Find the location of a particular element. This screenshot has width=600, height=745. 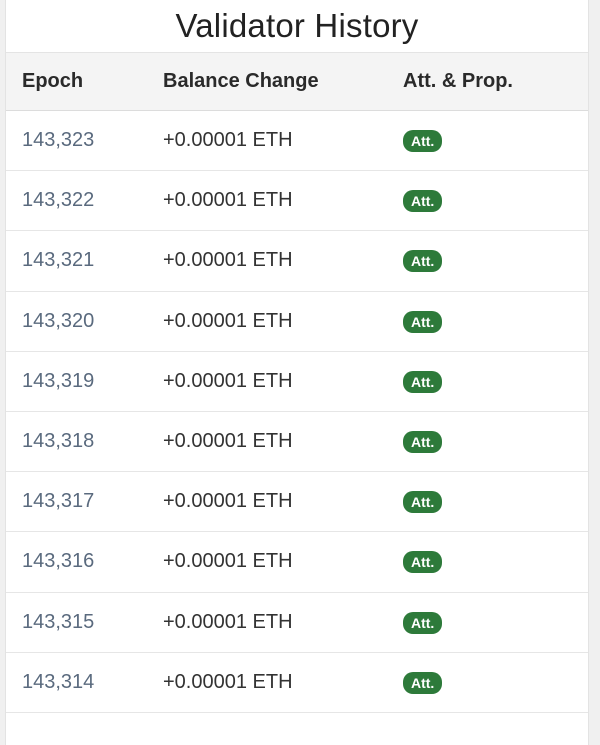

page-title: Validator History is located at coordinates (297, 25).